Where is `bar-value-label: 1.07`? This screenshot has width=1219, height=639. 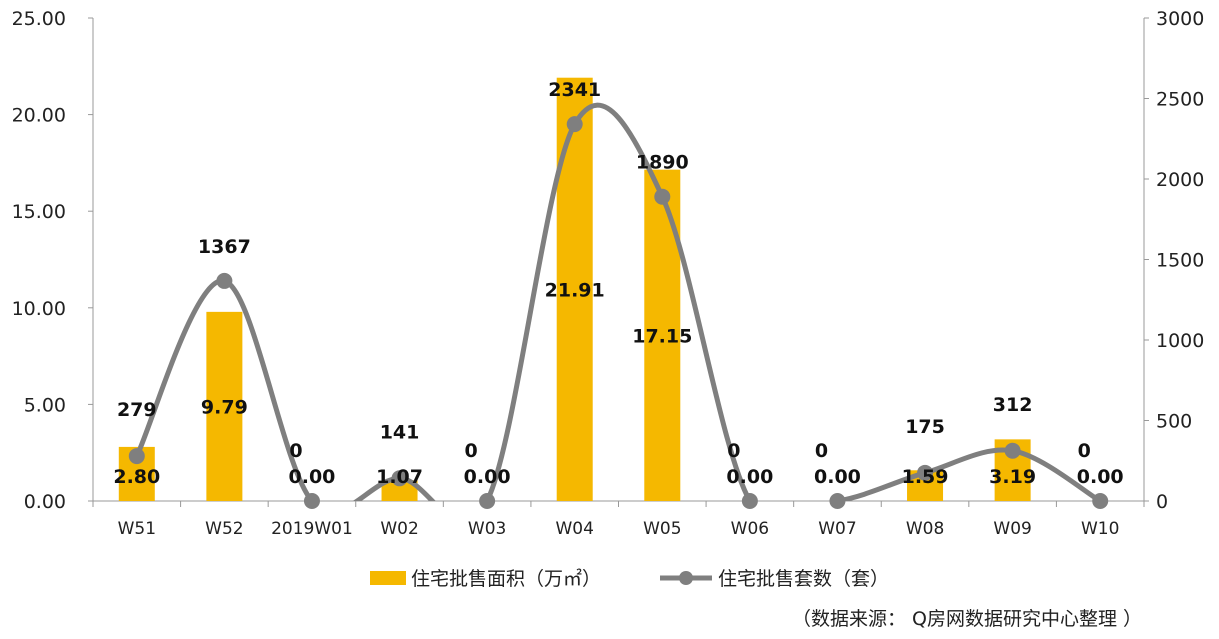
bar-value-label: 1.07 is located at coordinates (399, 477).